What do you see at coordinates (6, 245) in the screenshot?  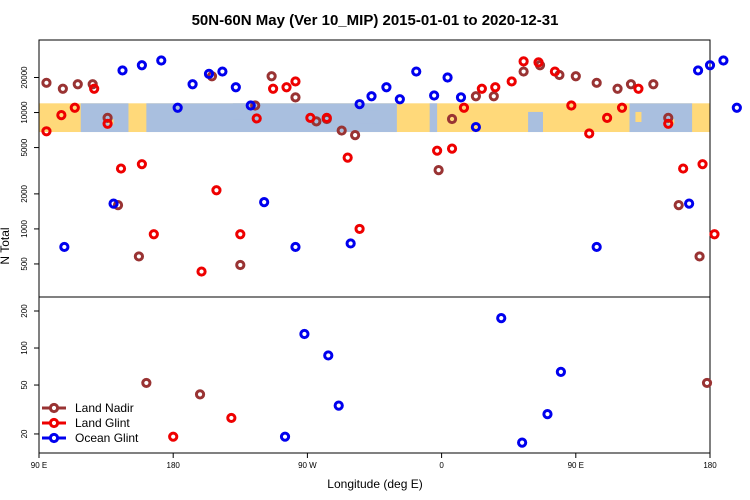 I see `y-axis-label: N Total` at bounding box center [6, 245].